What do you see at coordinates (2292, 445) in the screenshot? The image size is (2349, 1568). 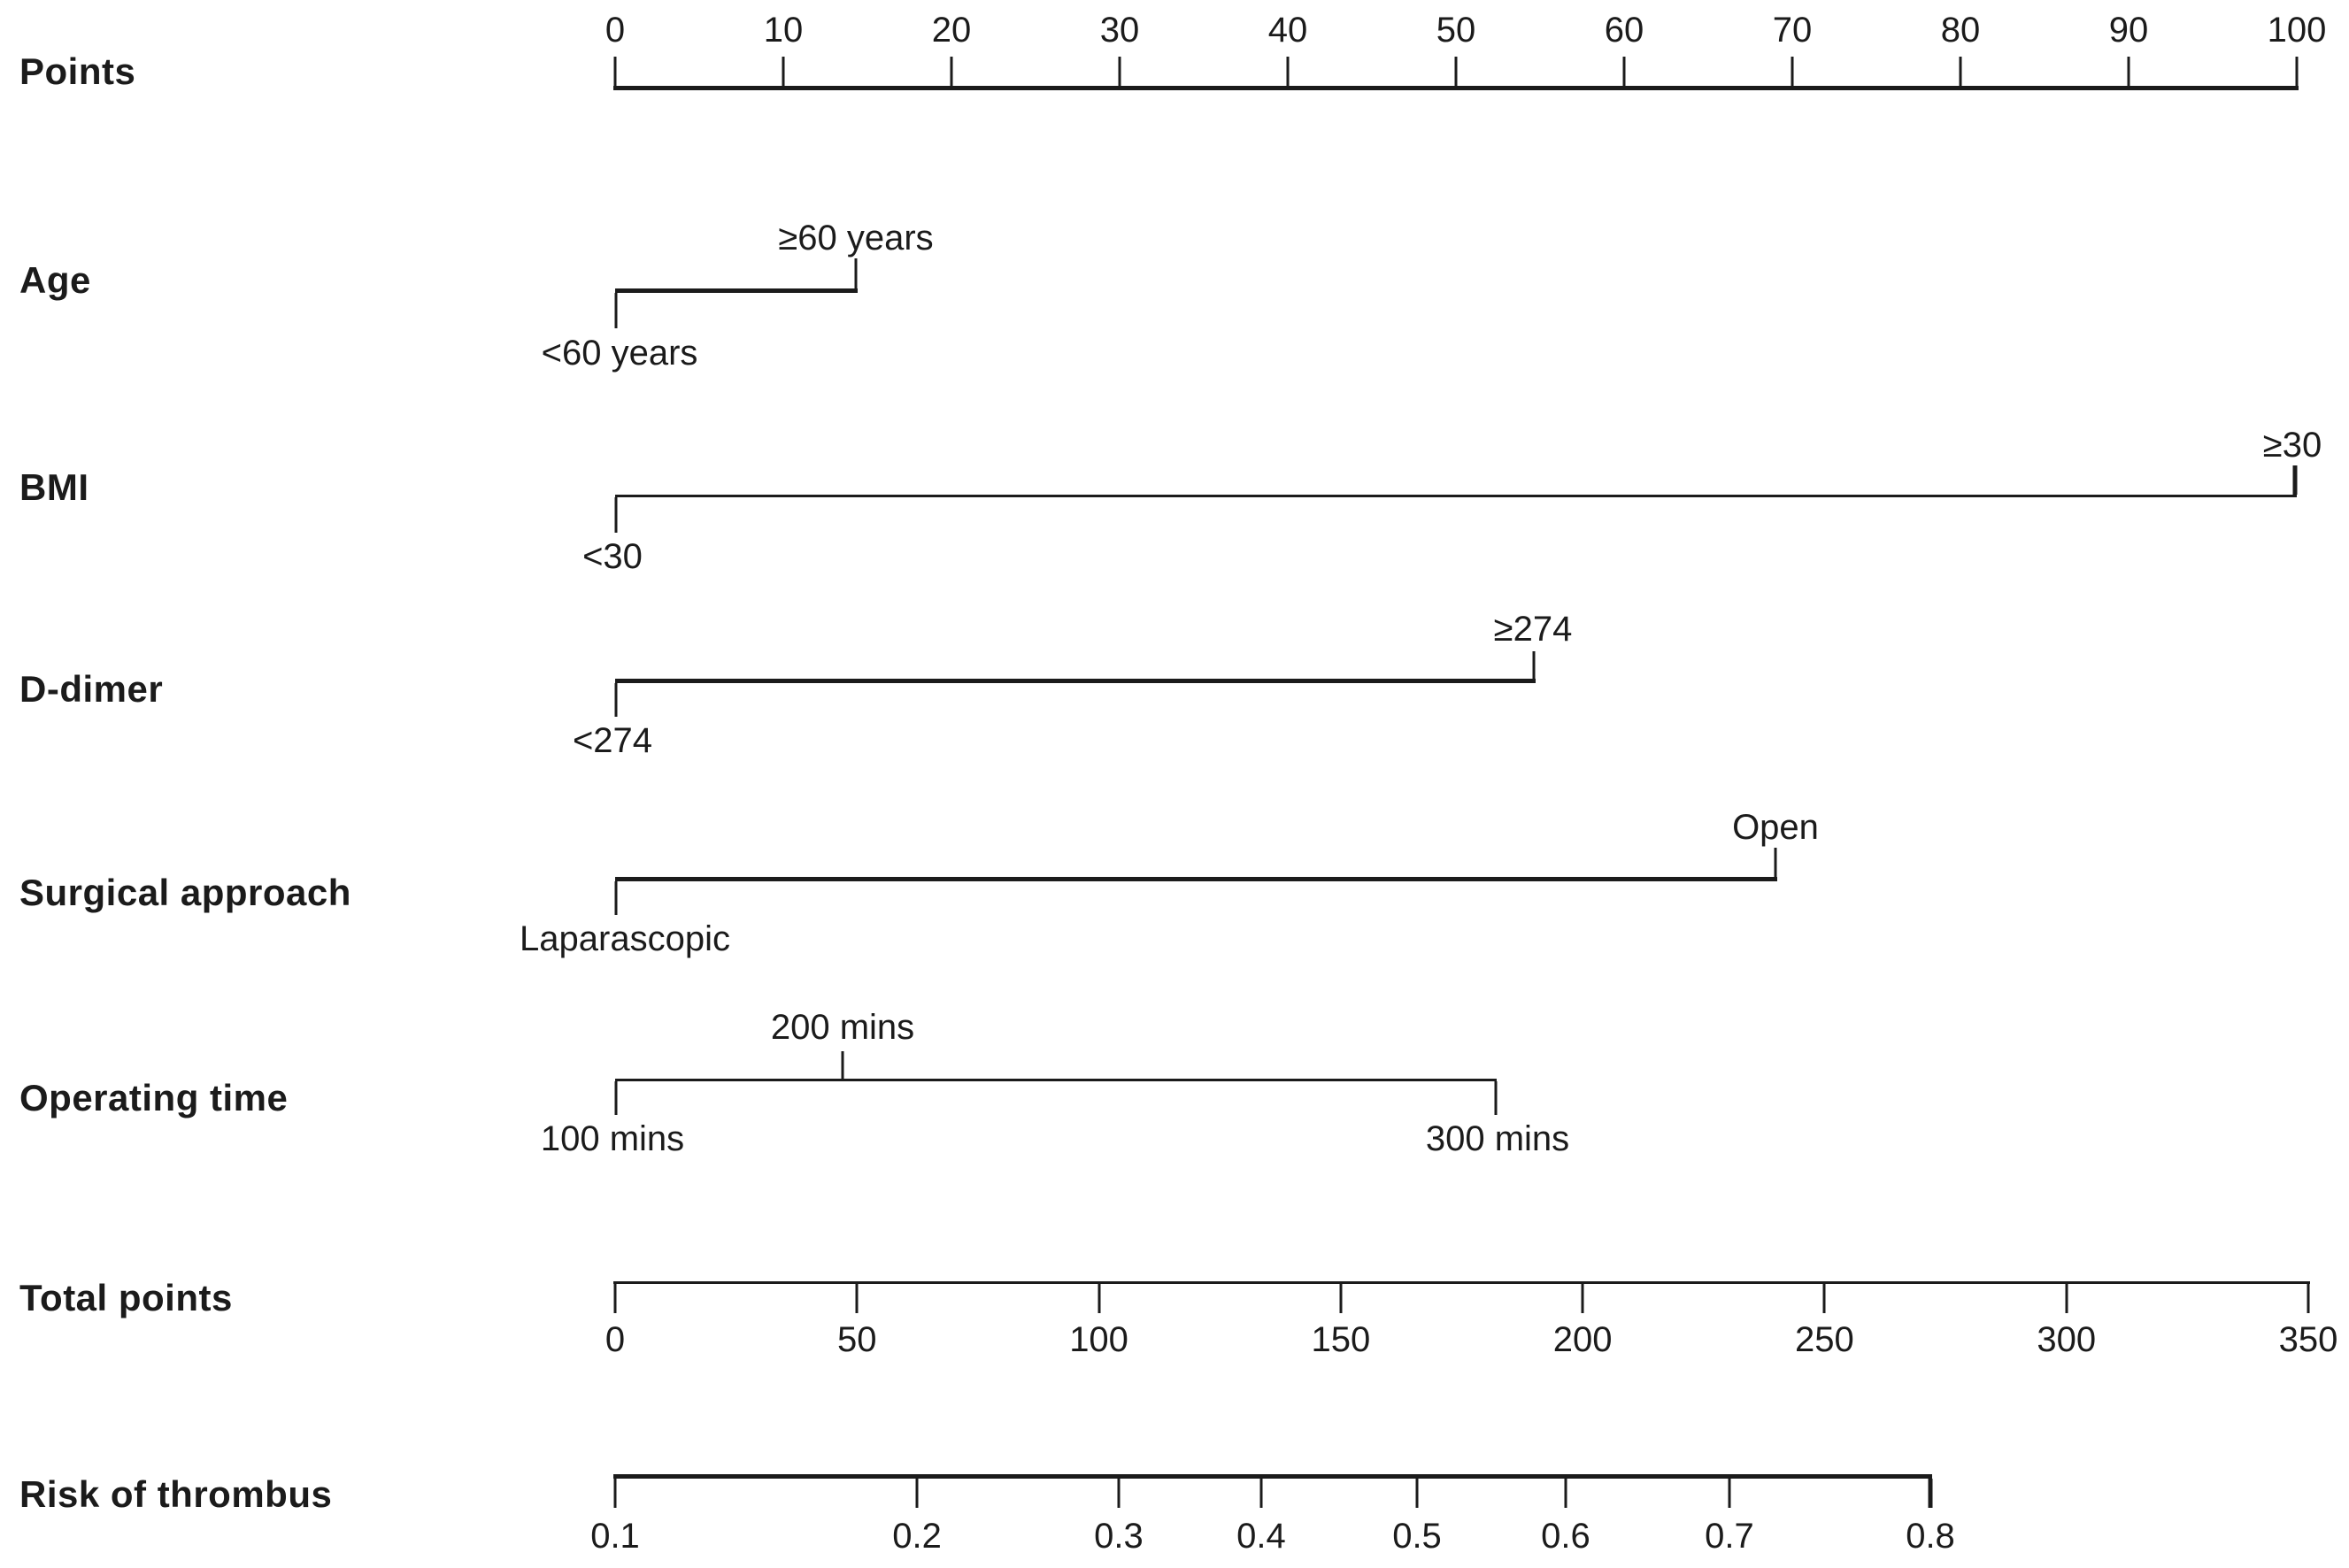 I see `bmi-label-high: ≥30` at bounding box center [2292, 445].